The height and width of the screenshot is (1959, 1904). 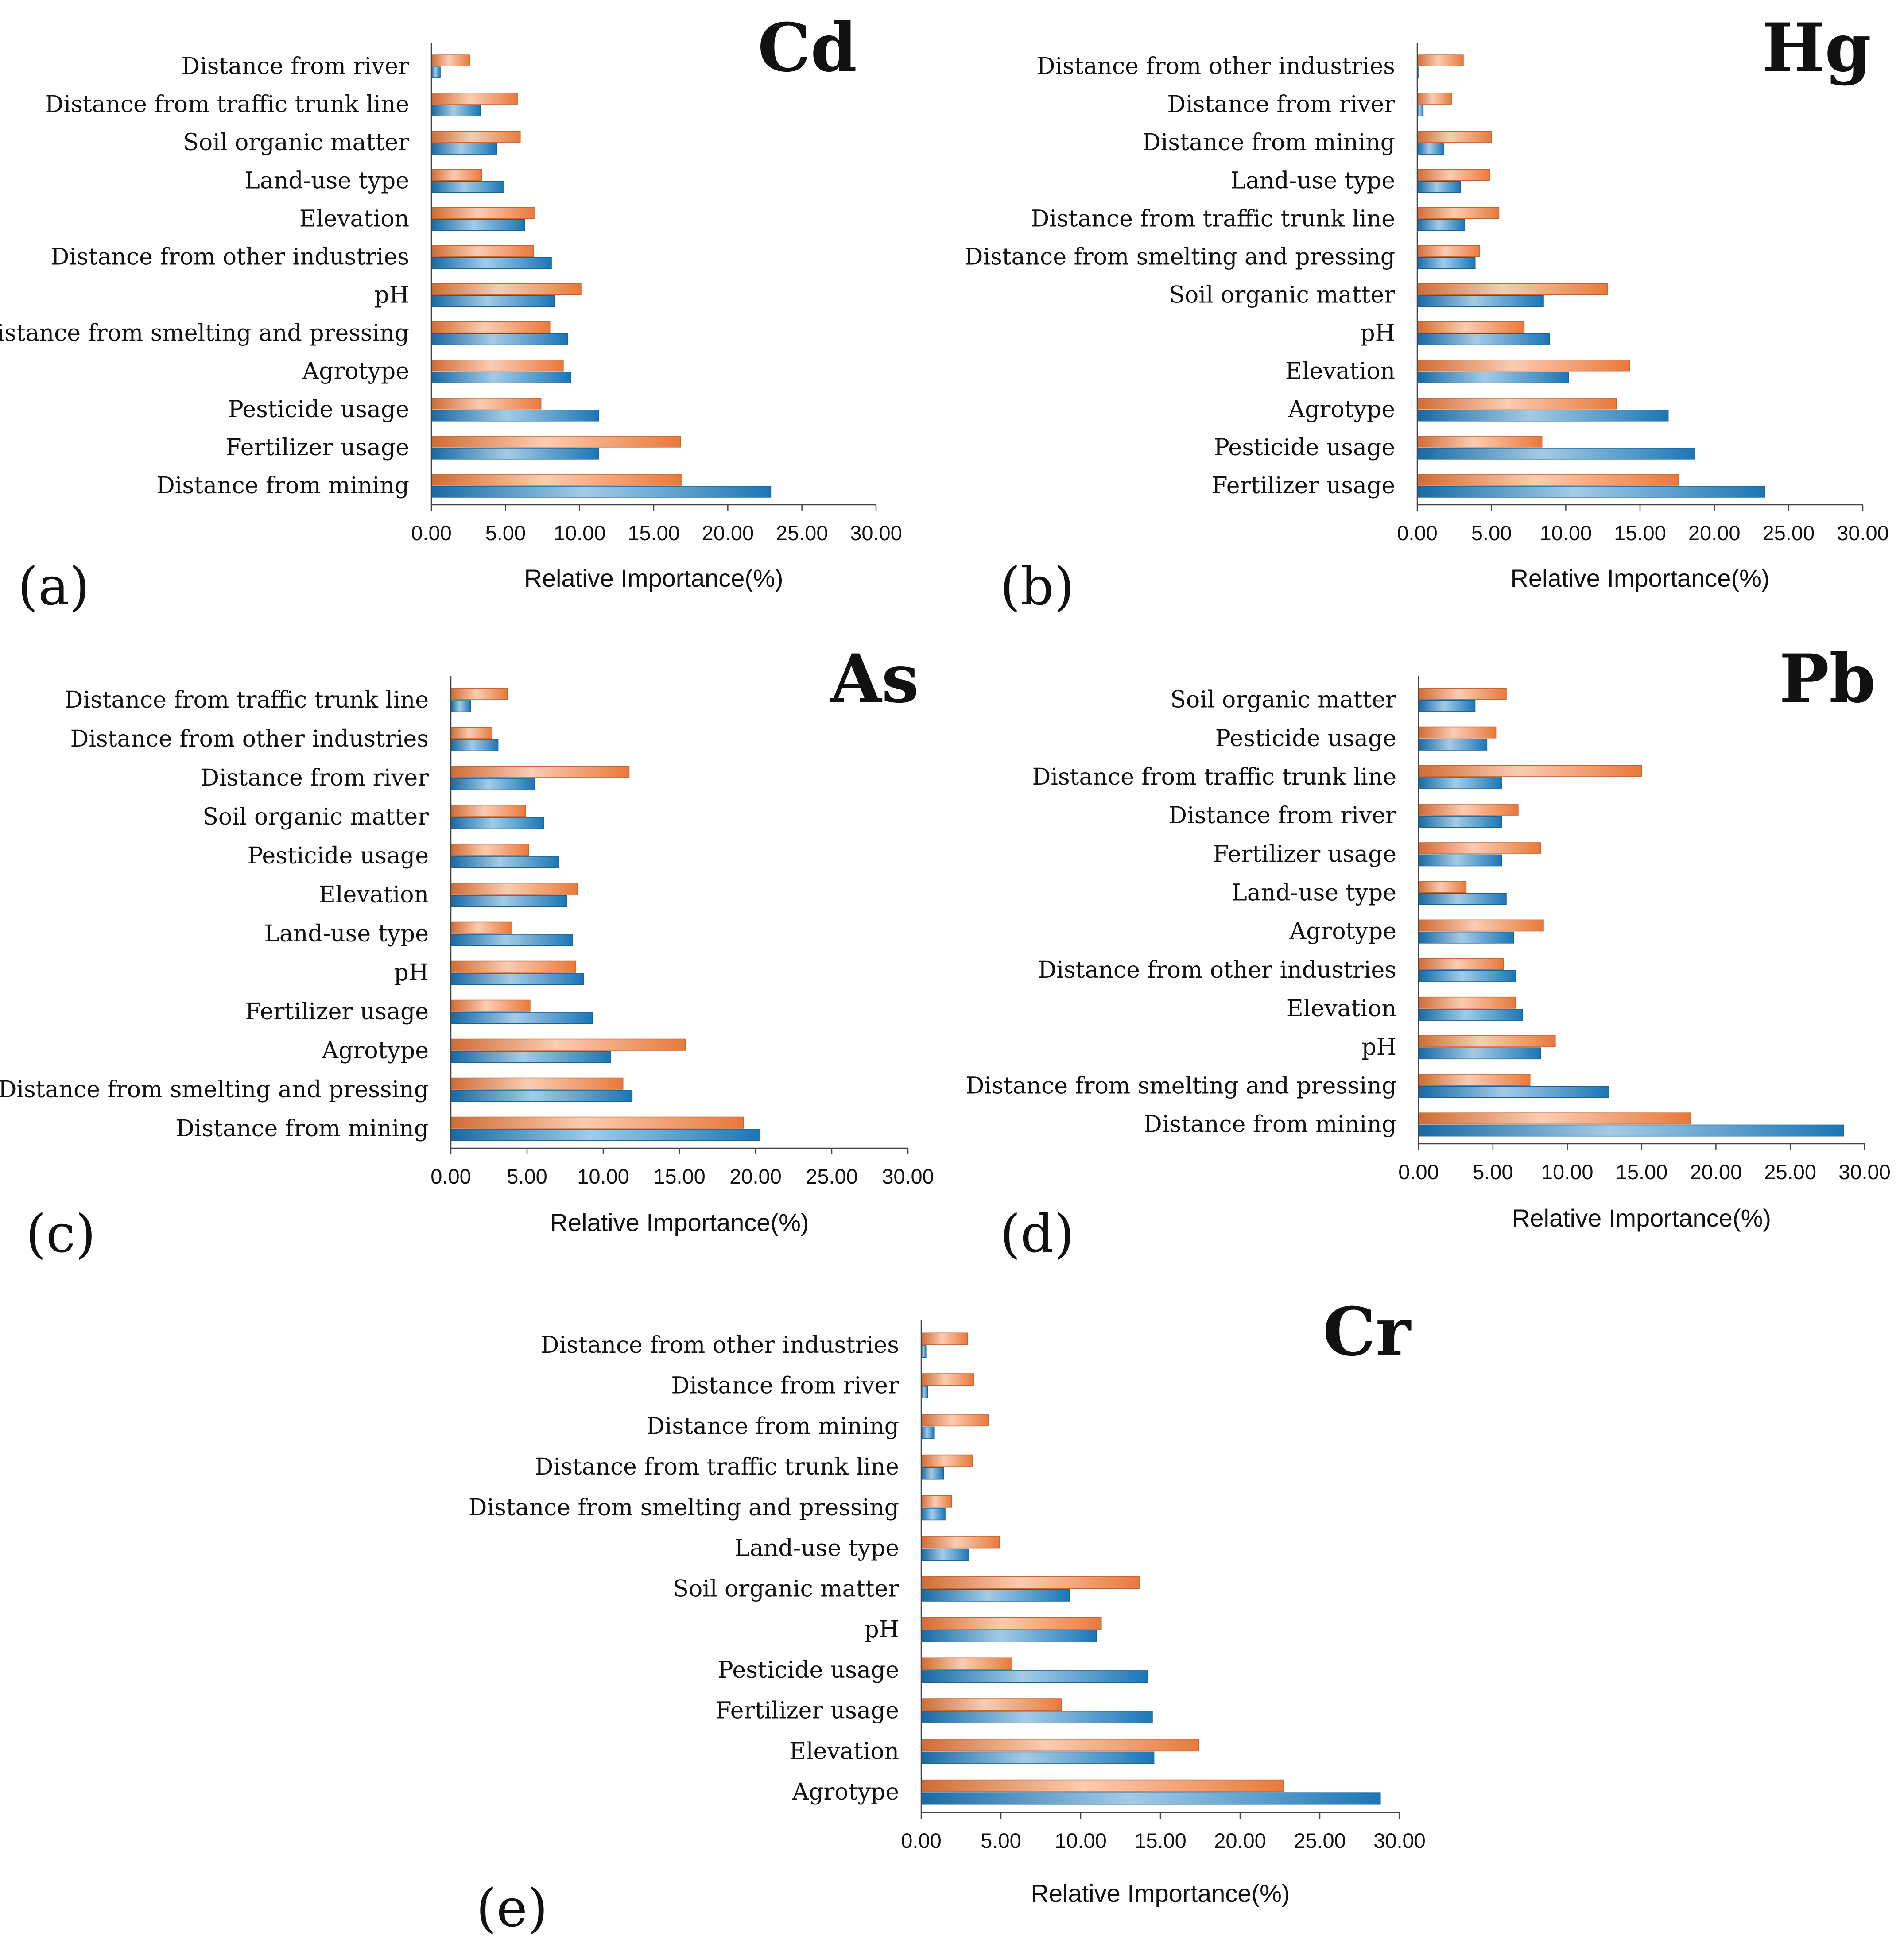 I want to click on category-label: Elevation, so click(x=844, y=1751).